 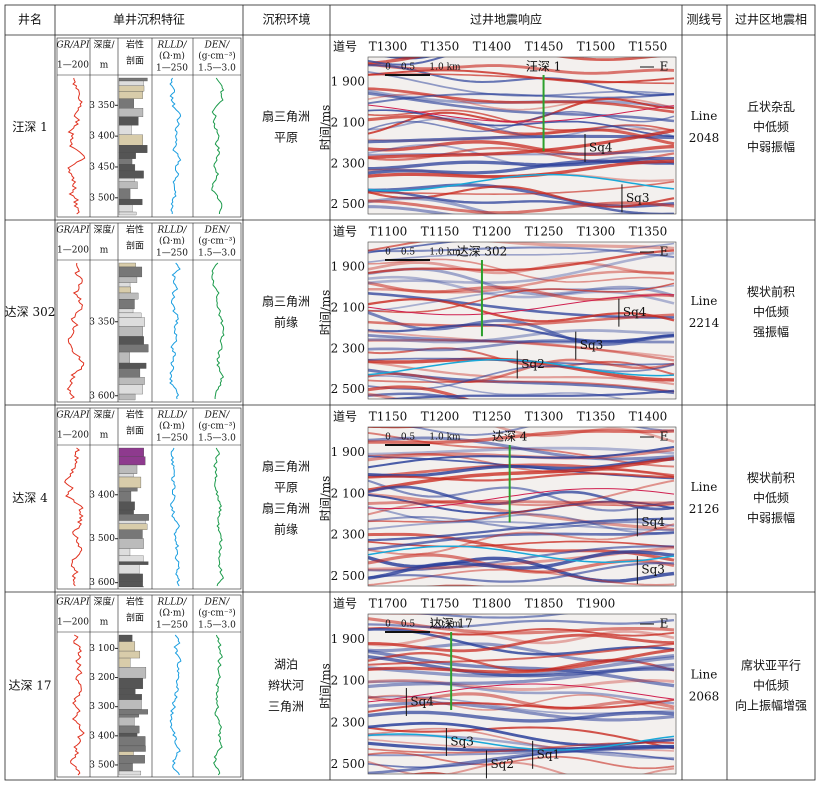 I want to click on log-header: 深度/, so click(x=104, y=602).